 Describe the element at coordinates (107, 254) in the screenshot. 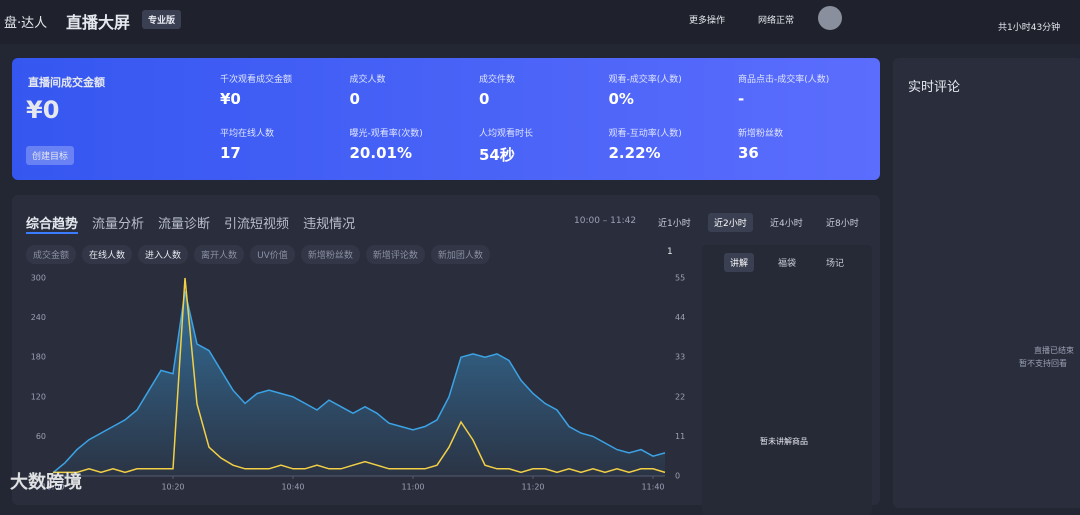

I see `metric-chip: 在线人数` at that location.